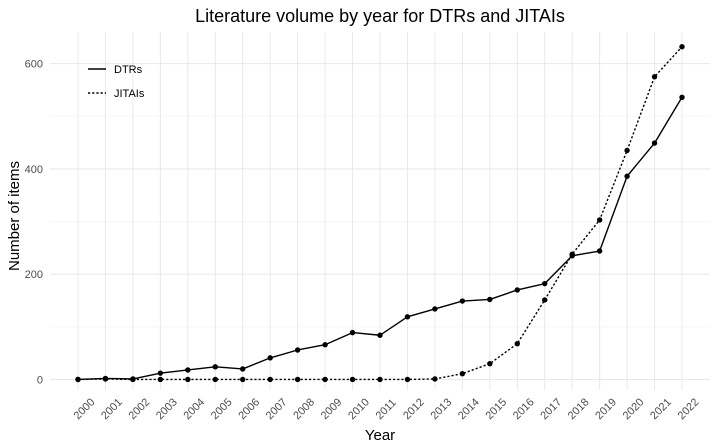 The image size is (720, 445). What do you see at coordinates (85, 409) in the screenshot?
I see `x-tick-label: 2000` at bounding box center [85, 409].